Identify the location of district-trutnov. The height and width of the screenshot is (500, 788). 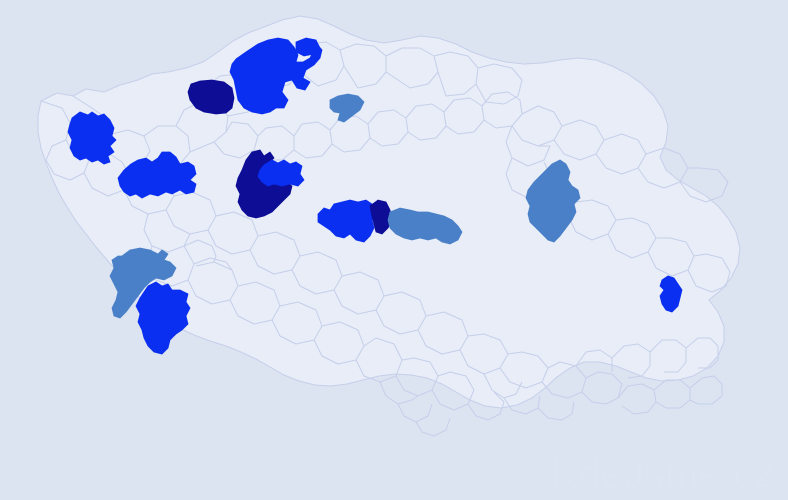
(347, 108).